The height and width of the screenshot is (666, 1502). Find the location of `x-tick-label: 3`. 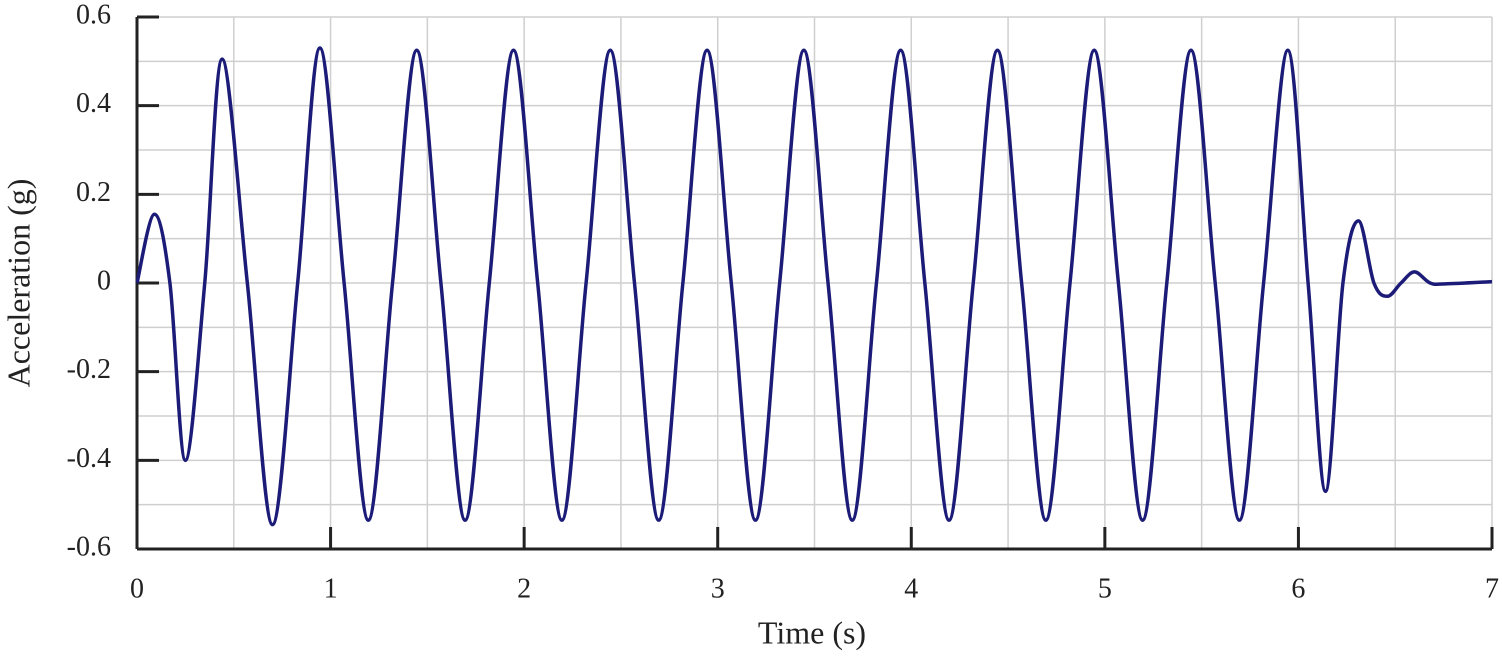

x-tick-label: 3 is located at coordinates (718, 588).